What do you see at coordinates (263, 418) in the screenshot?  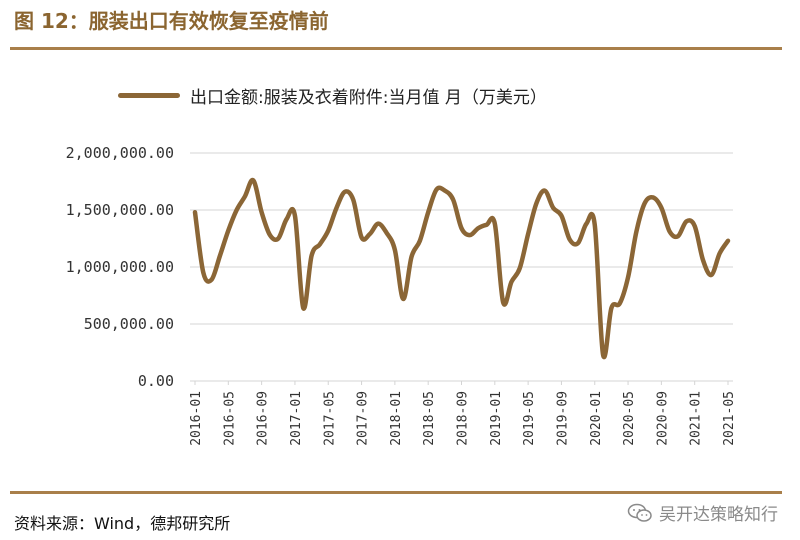 I see `x-tick-label: 2016-09` at bounding box center [263, 418].